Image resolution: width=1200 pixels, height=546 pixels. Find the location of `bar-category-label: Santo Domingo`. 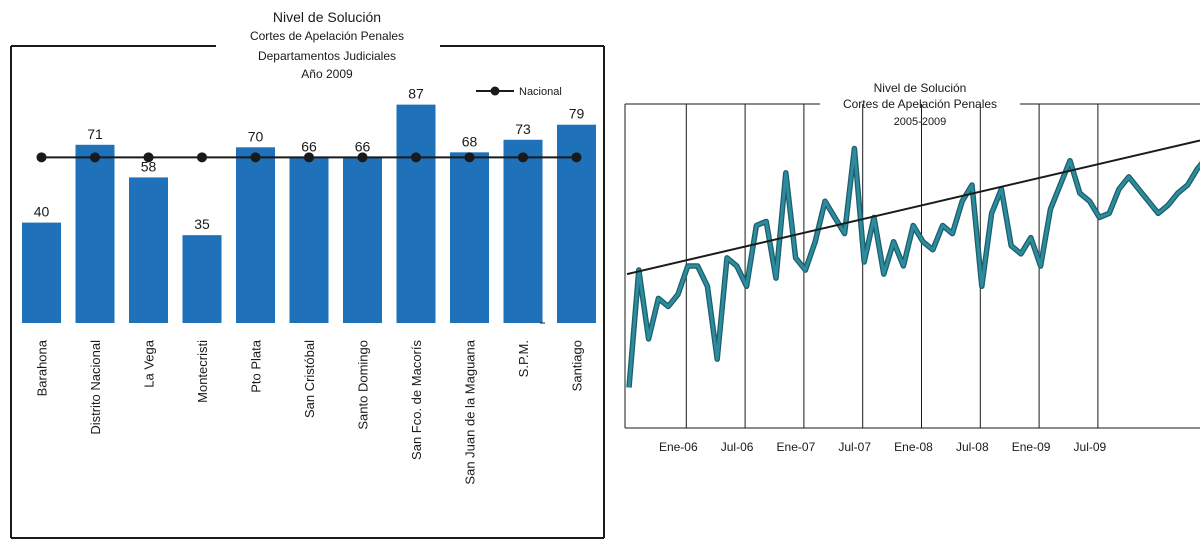

bar-category-label: Santo Domingo is located at coordinates (363, 385).